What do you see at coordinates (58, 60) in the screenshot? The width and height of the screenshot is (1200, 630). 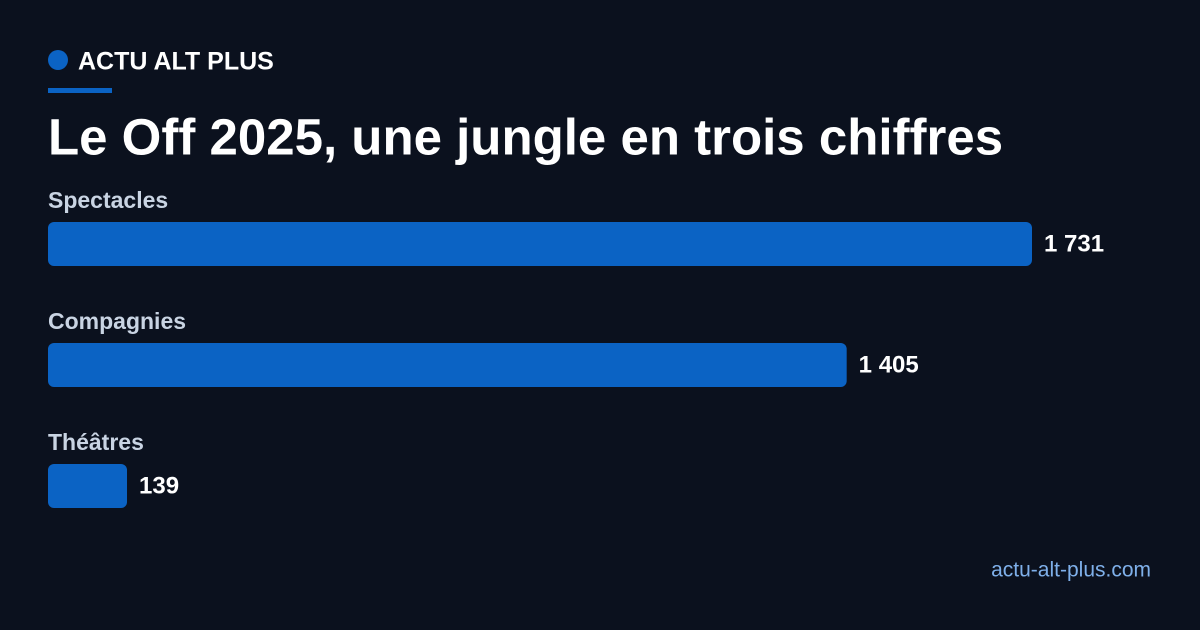 I see `brand-dot` at bounding box center [58, 60].